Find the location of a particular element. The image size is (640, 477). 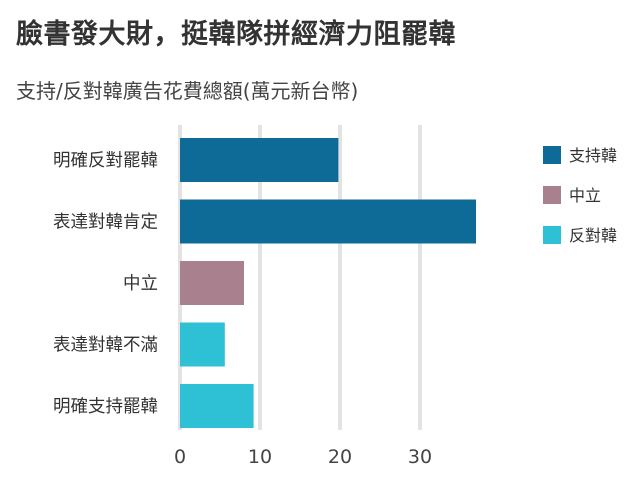

legend-label-1: 中立 is located at coordinates (585, 195).